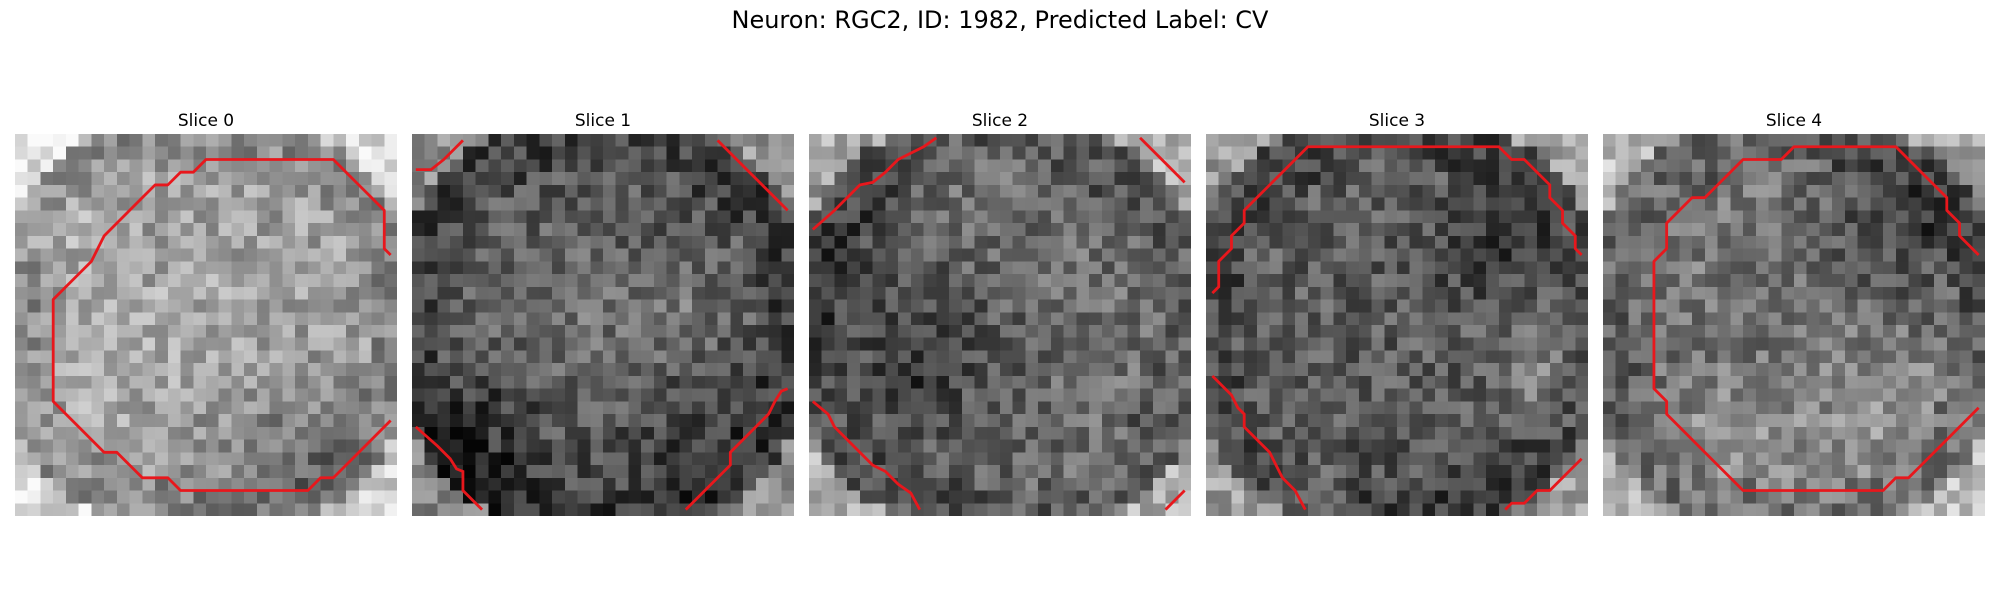 This screenshot has width=2000, height=600. I want to click on slice-panel-4: Slice 4, so click(1794, 313).